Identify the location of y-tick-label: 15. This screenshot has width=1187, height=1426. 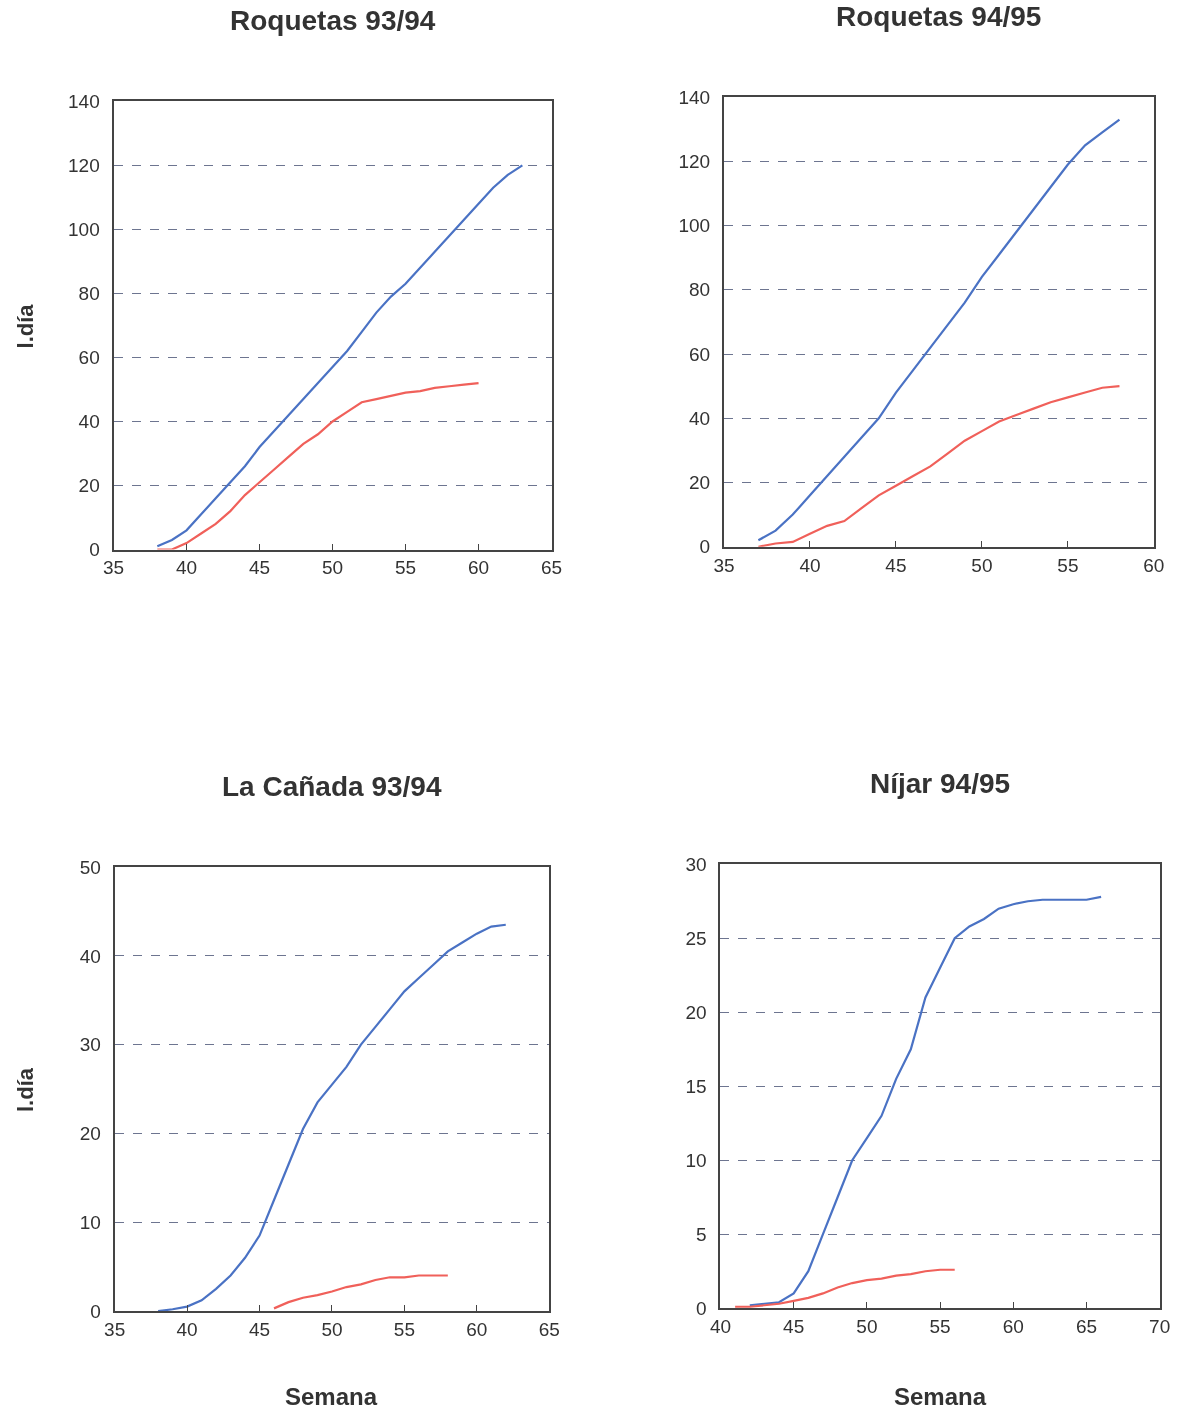
(696, 1086).